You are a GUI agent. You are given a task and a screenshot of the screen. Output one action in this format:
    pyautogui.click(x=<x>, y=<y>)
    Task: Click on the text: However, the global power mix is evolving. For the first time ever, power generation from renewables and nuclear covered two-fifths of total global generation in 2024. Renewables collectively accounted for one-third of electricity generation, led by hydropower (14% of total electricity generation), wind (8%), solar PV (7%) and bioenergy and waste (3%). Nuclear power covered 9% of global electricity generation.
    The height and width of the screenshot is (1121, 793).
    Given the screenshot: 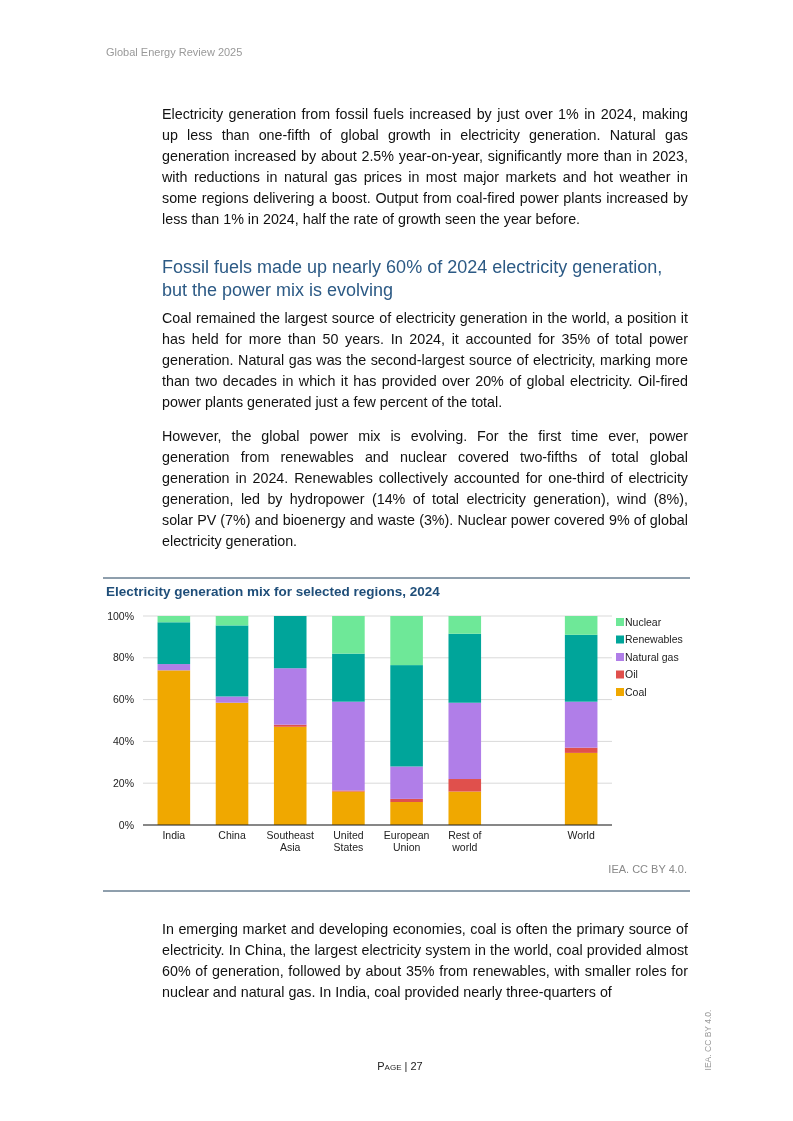 What is the action you would take?
    pyautogui.click(x=425, y=489)
    